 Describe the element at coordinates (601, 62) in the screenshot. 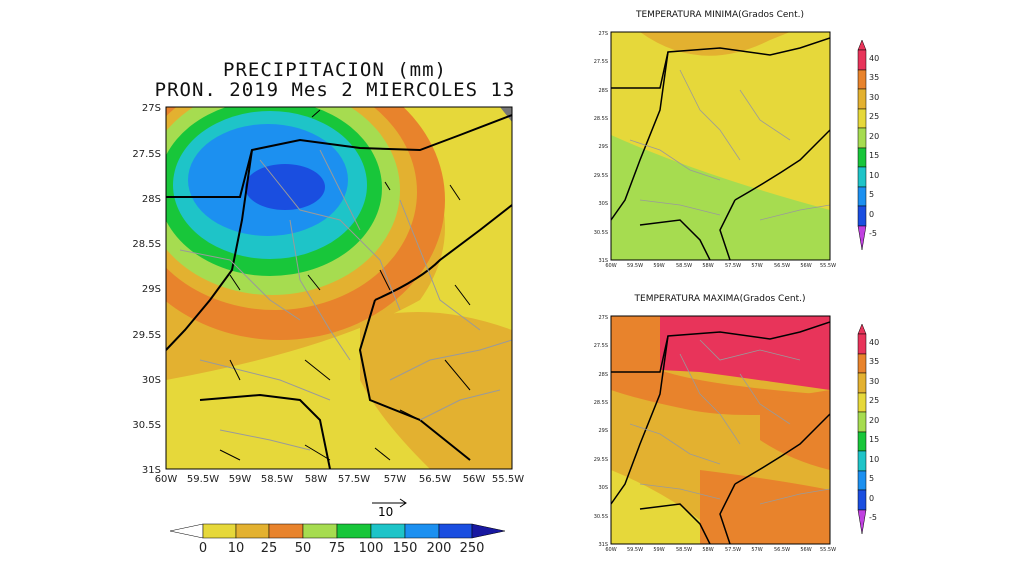

I see `tmin-lat-label: 27.5S` at that location.